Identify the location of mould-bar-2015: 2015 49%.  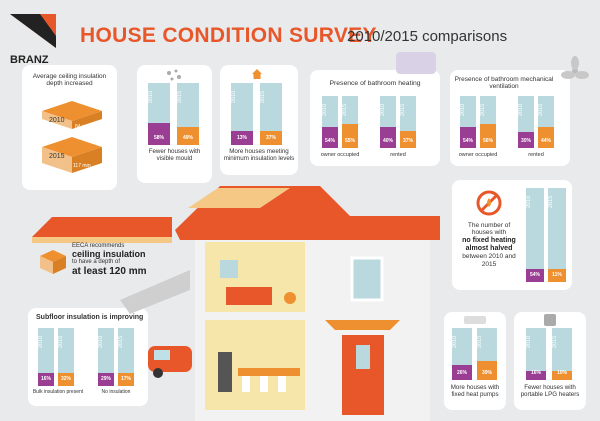
(188, 114).